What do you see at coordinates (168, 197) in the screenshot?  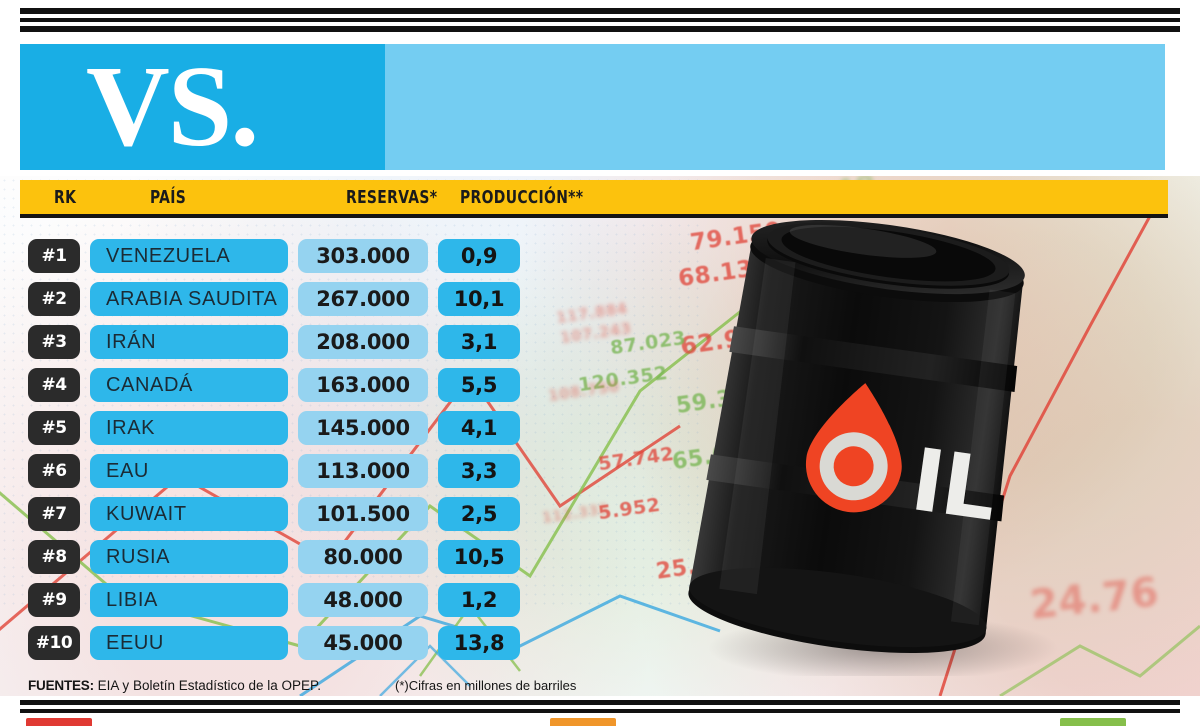 I see `column-header-country: PAÍS` at bounding box center [168, 197].